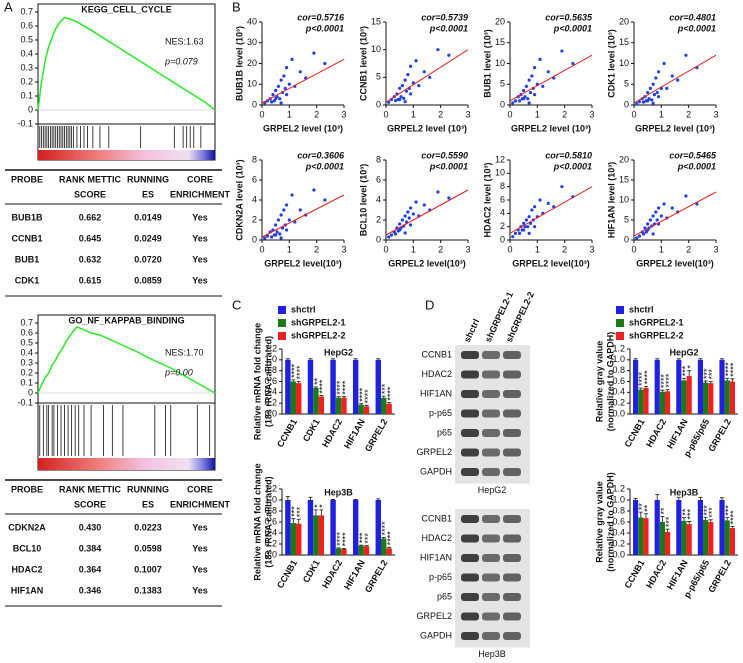 The height and width of the screenshot is (663, 743). I want to click on p-value: p=0.079, so click(181, 61).